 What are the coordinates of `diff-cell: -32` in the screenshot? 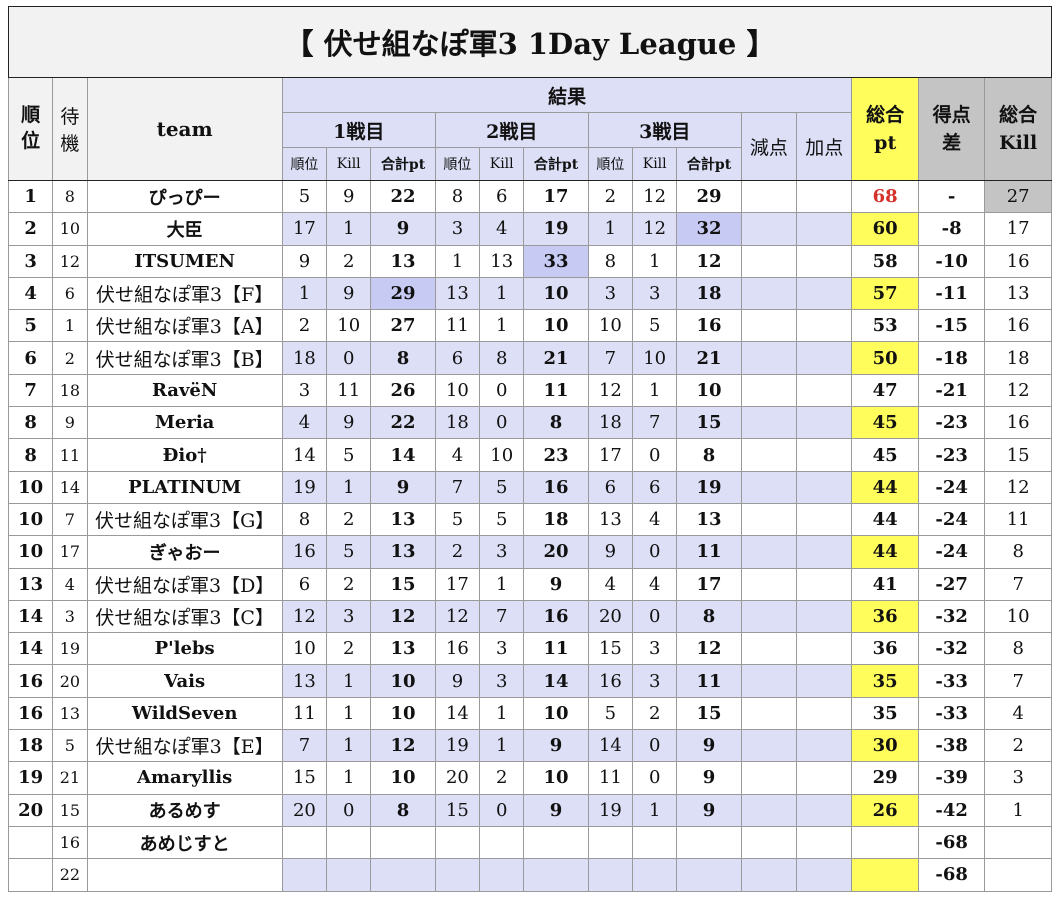 It's located at (951, 616).